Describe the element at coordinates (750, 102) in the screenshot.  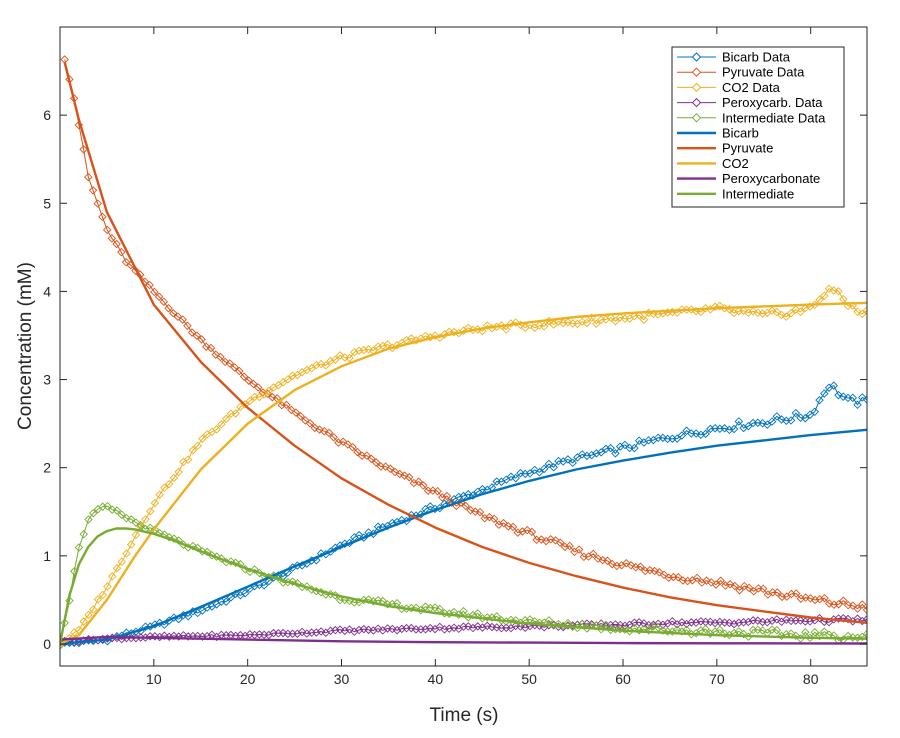
I see `legend-entry-peroxycarb-data: Peroxycarb. Data` at that location.